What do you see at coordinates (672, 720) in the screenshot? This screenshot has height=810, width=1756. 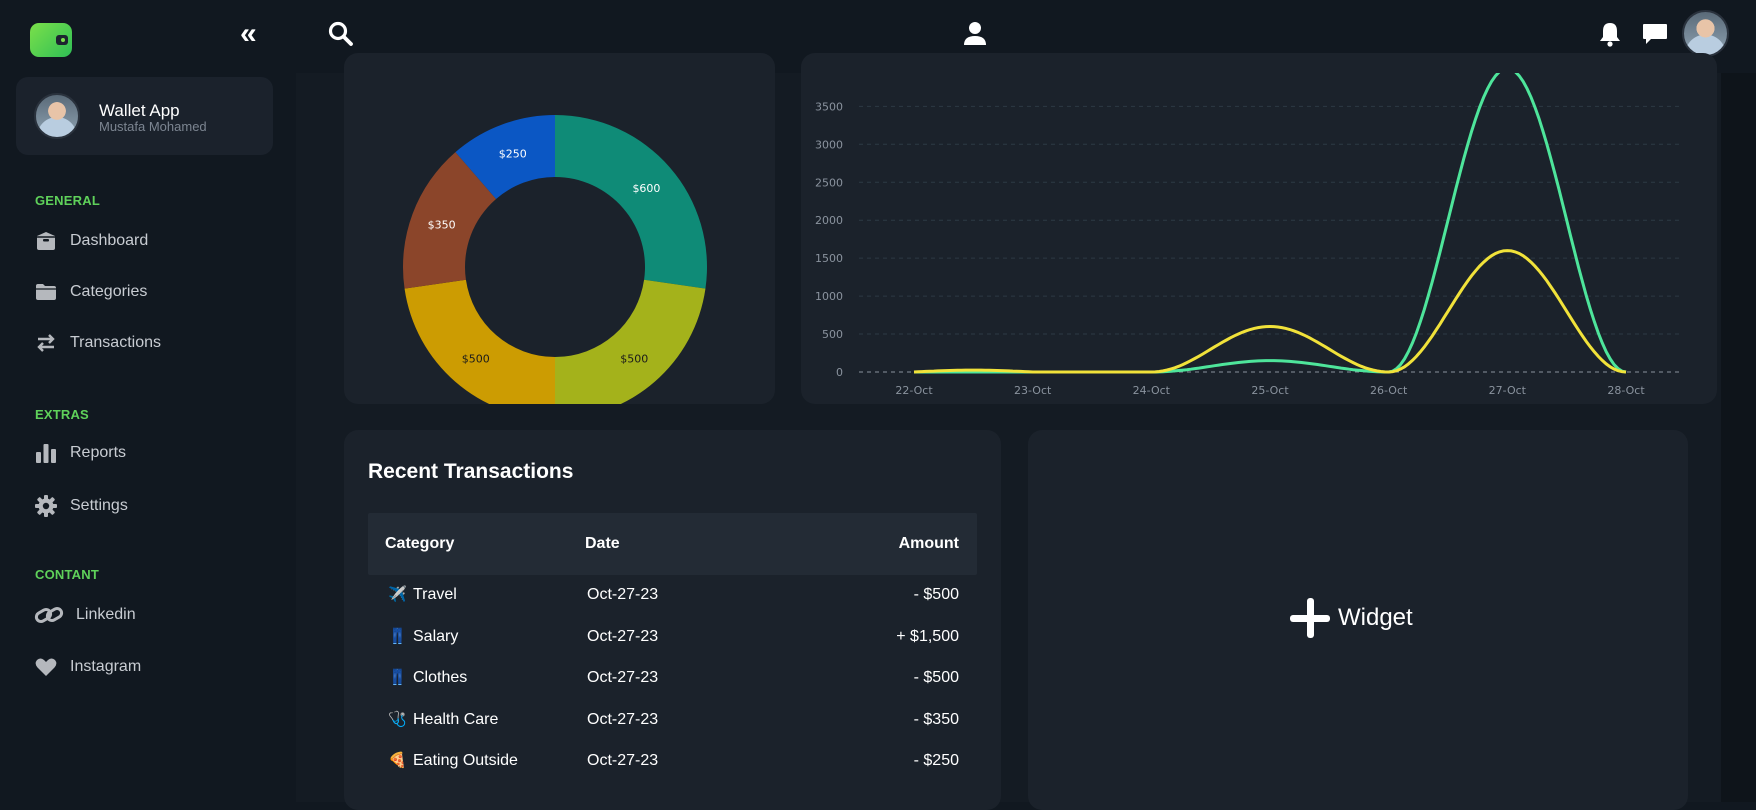 I see `table-row: 🩺 Health Care Oct-27-23 - $350` at bounding box center [672, 720].